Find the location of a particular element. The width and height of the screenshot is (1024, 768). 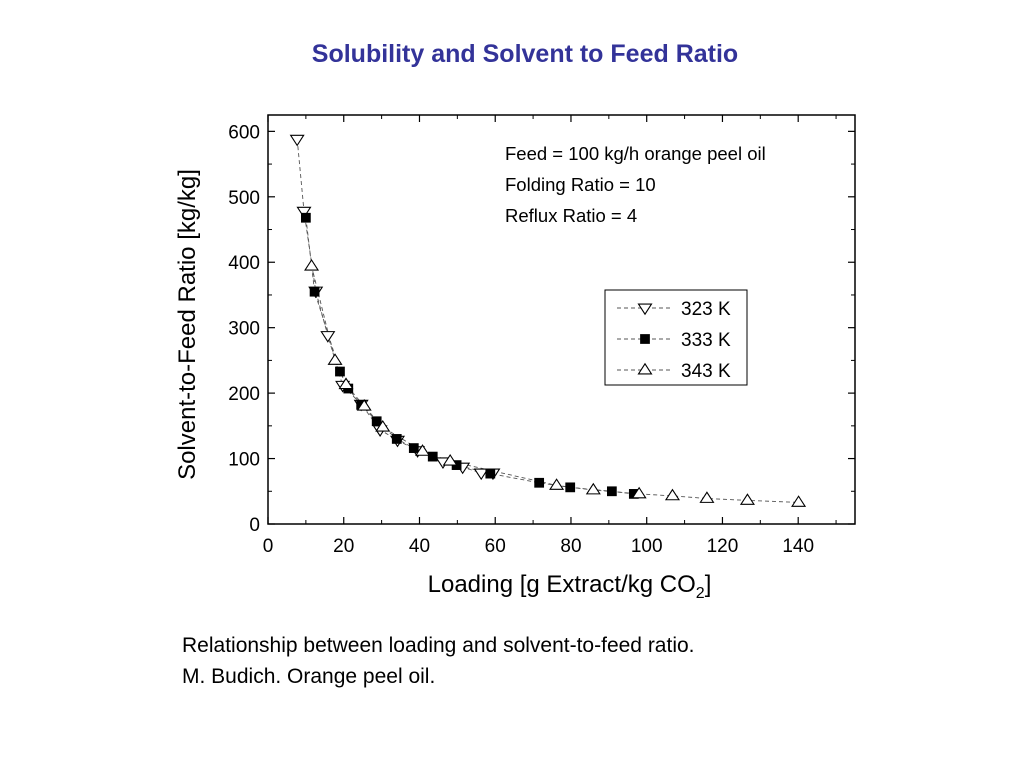

y-tick-label: 600 is located at coordinates (244, 132).